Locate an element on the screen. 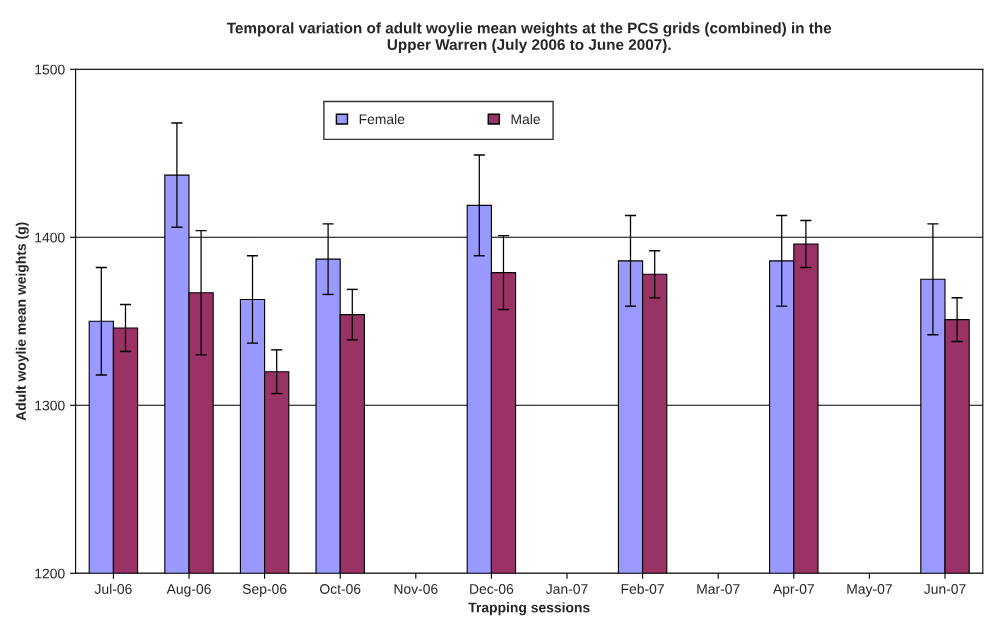 Image resolution: width=1008 pixels, height=630 pixels. x-axis-title: Trapping sessions is located at coordinates (529, 609).